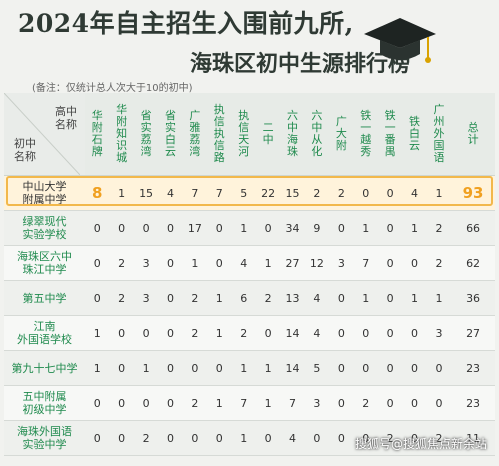  Describe the element at coordinates (121, 134) in the screenshot. I see `column-header: 华附知识城` at that location.